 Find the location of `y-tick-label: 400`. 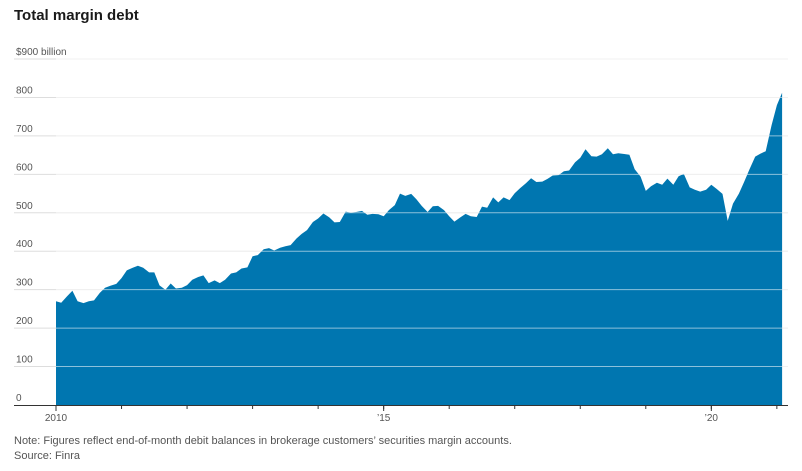

y-tick-label: 400 is located at coordinates (24, 244).